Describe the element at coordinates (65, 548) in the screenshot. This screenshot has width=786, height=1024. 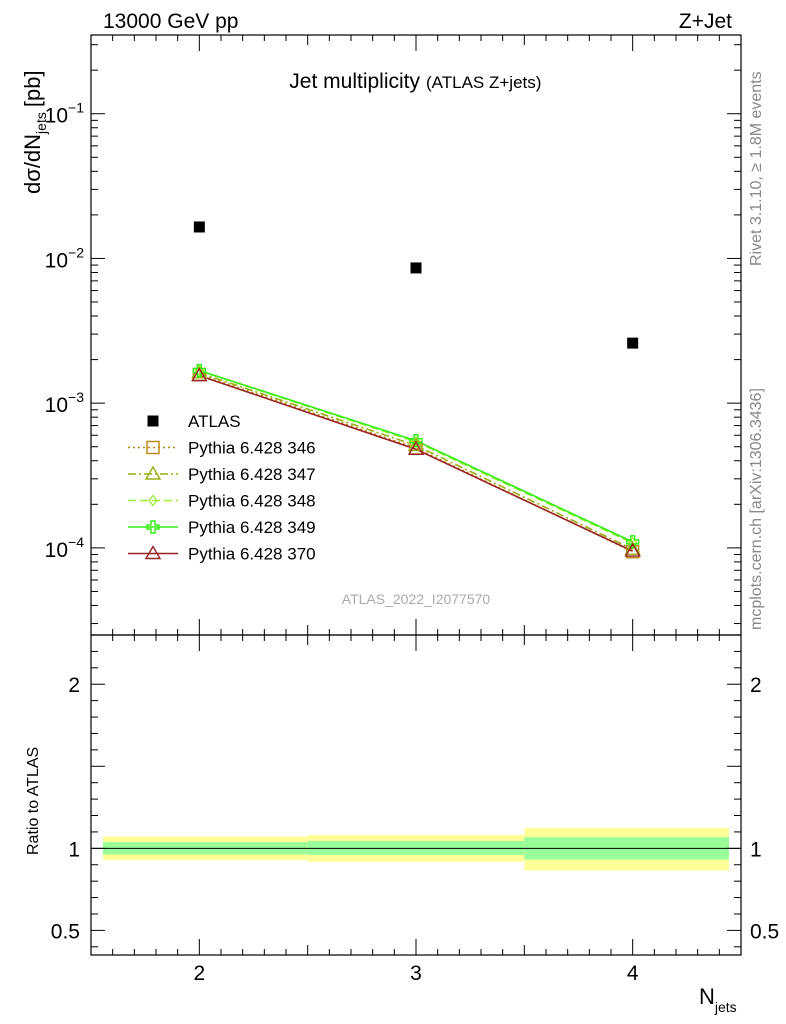
I see `y-tick-label: 10⁻⁴` at that location.